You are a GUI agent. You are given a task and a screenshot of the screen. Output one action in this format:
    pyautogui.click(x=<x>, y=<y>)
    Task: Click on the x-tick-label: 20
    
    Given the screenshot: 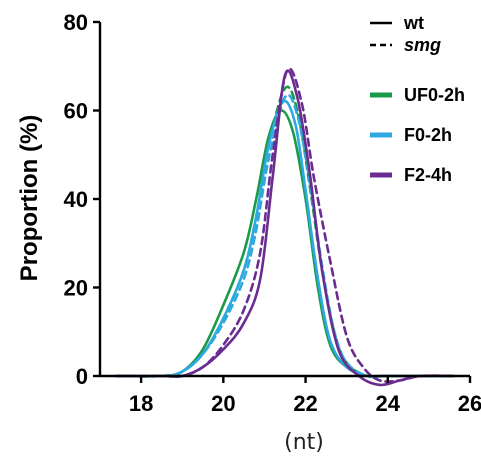 What is the action you would take?
    pyautogui.click(x=223, y=403)
    